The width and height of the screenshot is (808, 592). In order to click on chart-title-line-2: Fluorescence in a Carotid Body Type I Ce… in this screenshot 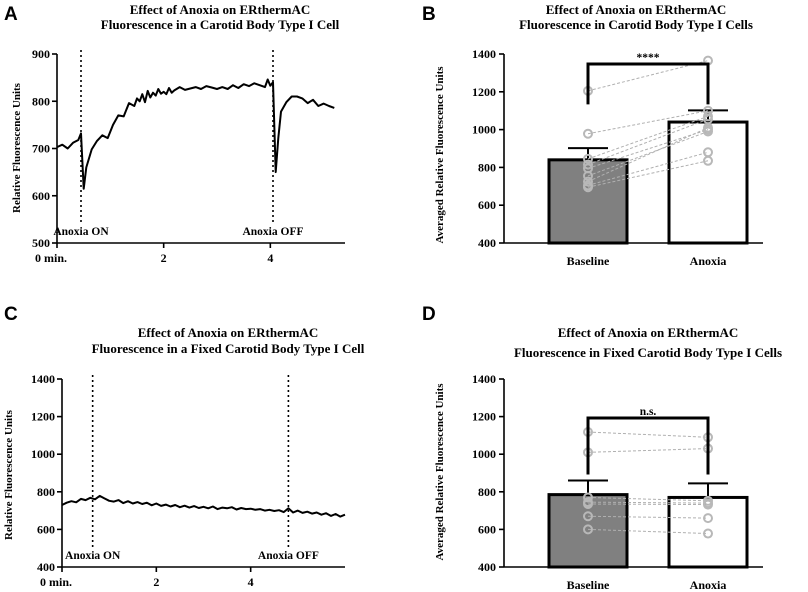, I will do `click(220, 24)`.